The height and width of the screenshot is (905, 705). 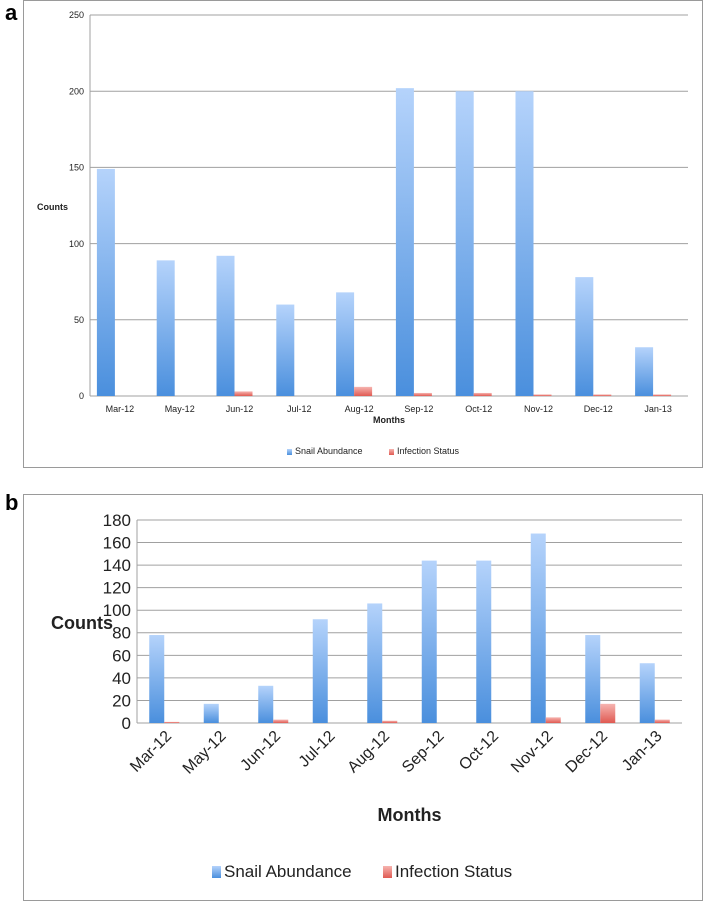 What do you see at coordinates (76, 168) in the screenshot?
I see `y-tick-label: 150` at bounding box center [76, 168].